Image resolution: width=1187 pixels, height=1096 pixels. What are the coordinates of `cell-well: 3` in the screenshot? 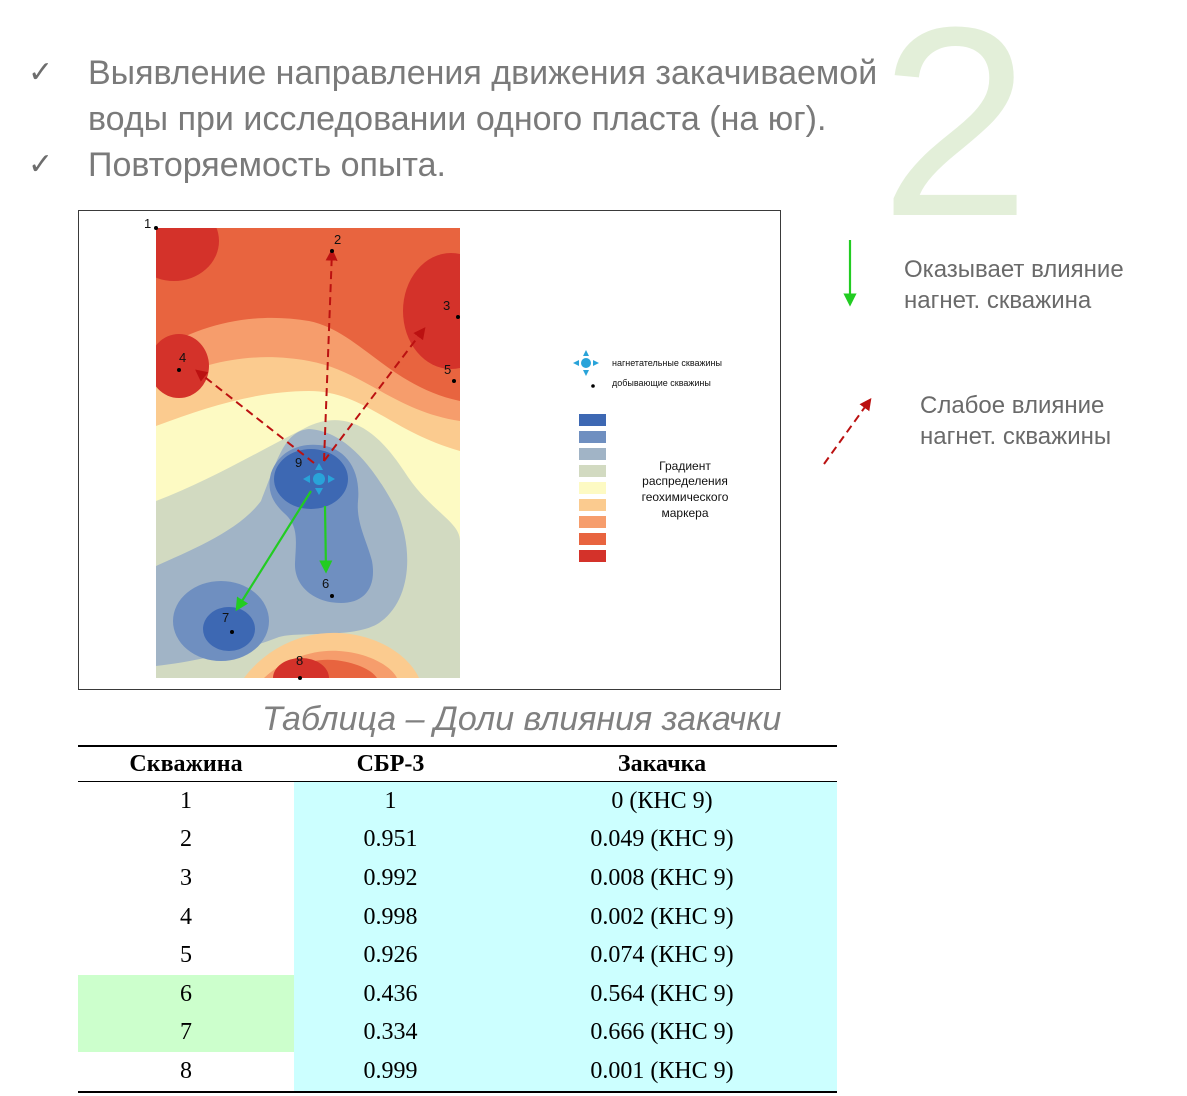 It's located at (186, 877).